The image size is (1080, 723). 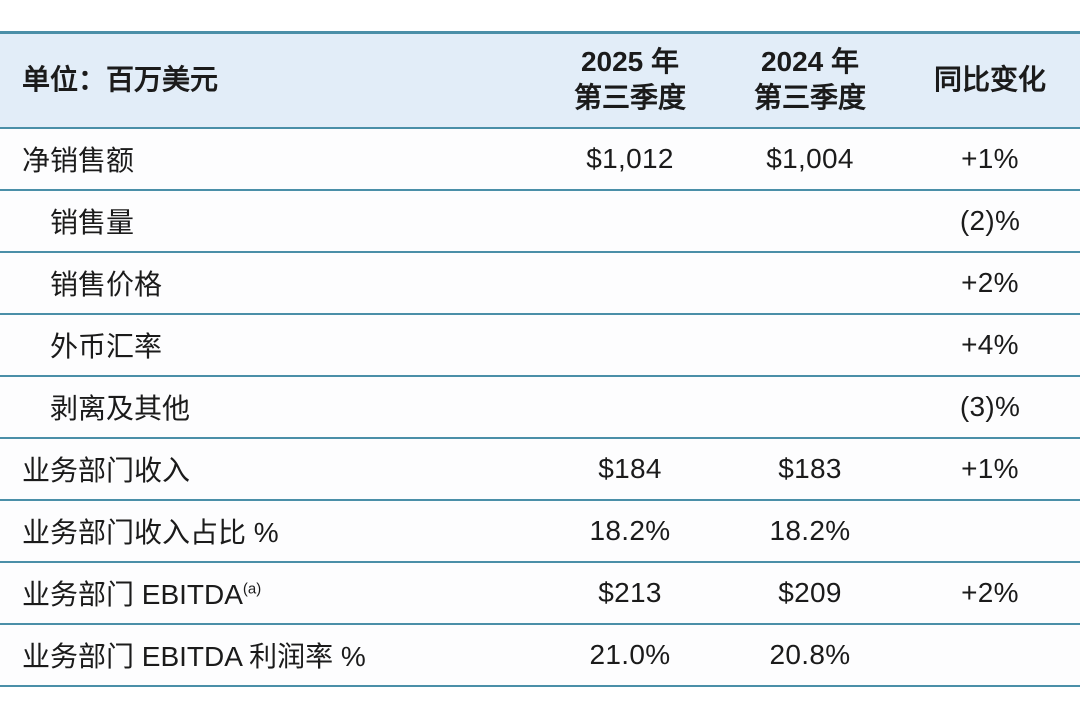 What do you see at coordinates (270, 345) in the screenshot?
I see `row-label: 外币汇率` at bounding box center [270, 345].